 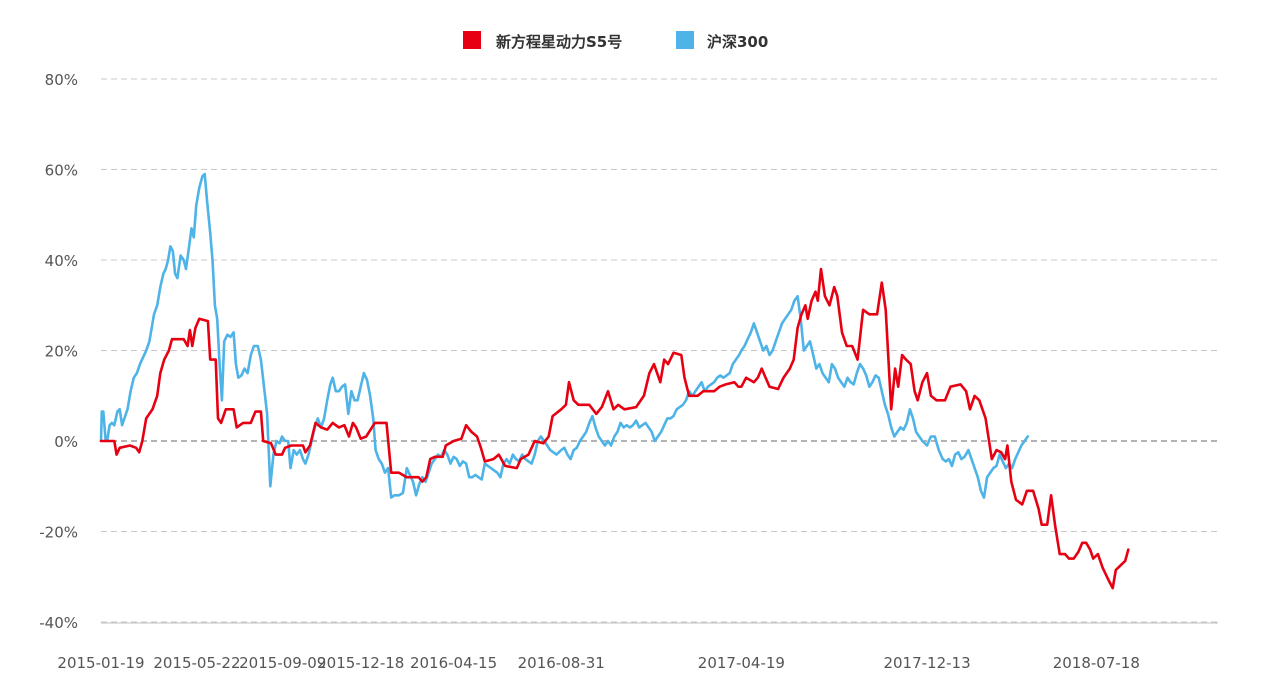 I want to click on x-tick-label: 2017-12-13, so click(x=926, y=663).